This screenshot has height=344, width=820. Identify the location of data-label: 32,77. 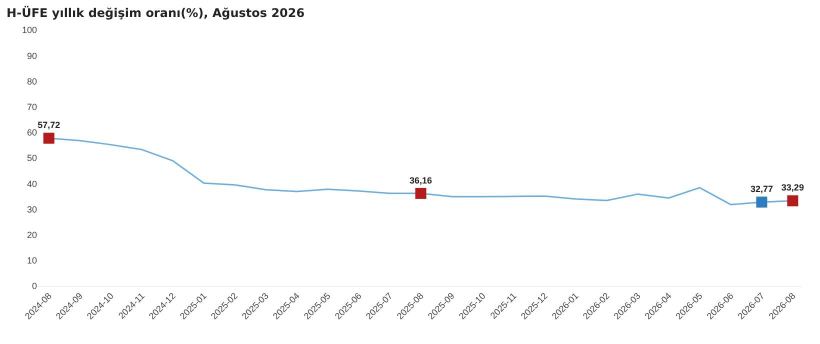
(761, 189).